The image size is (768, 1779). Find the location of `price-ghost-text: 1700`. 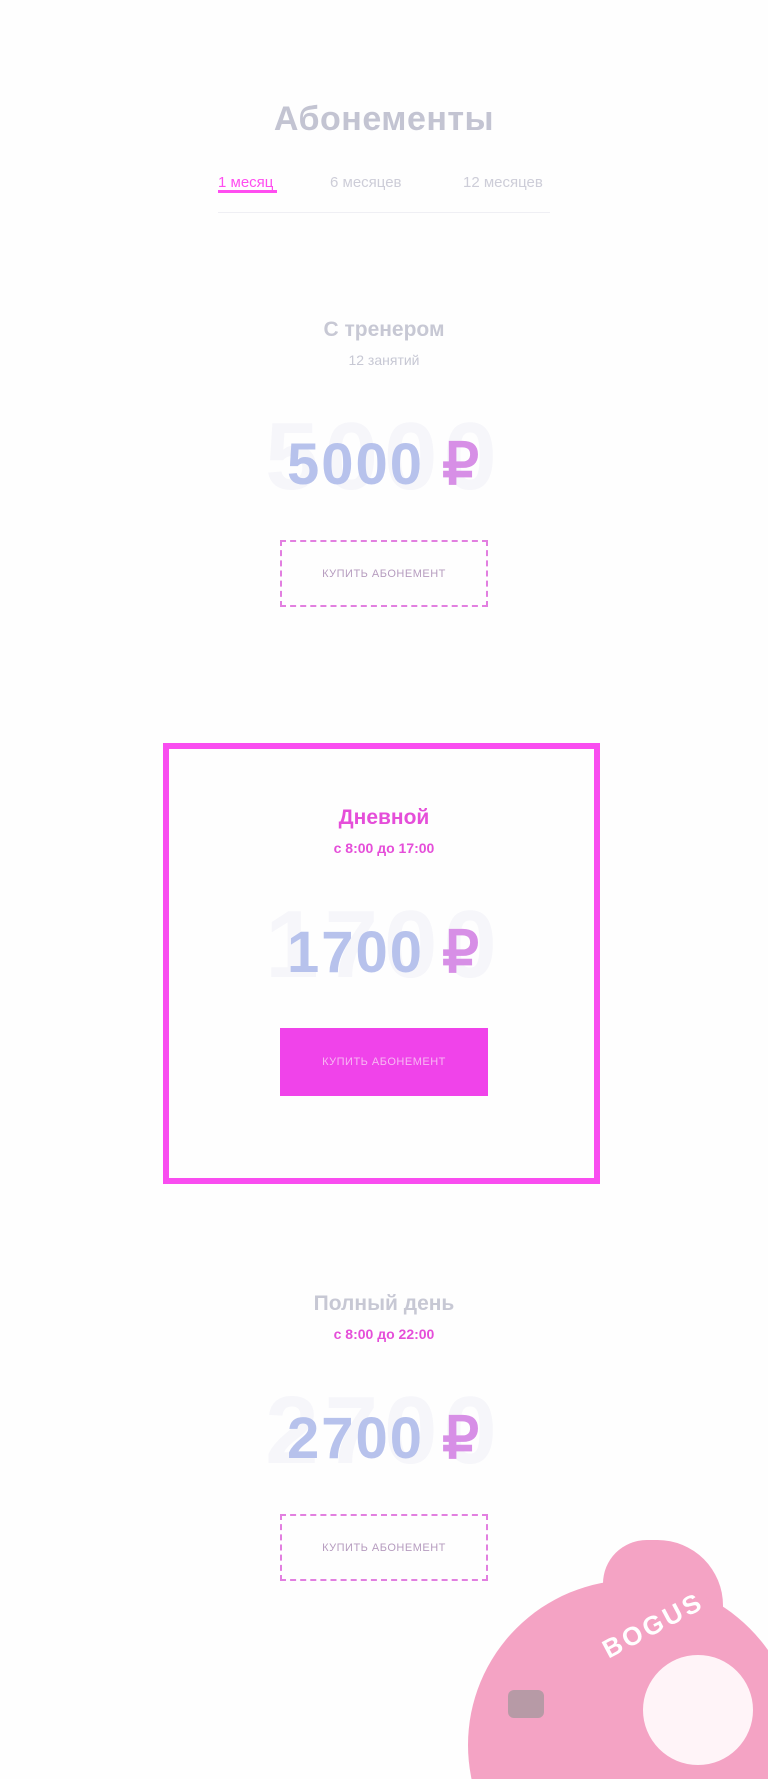

price-ghost-text: 1700 is located at coordinates (384, 944).